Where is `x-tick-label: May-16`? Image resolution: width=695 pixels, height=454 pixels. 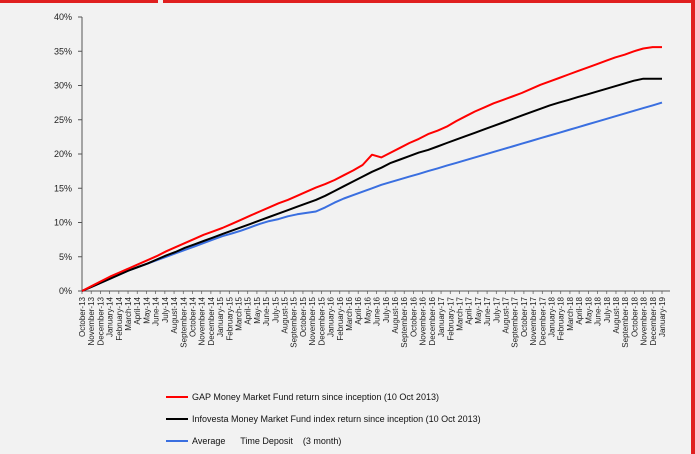 x-tick-label: May-16 is located at coordinates (367, 309).